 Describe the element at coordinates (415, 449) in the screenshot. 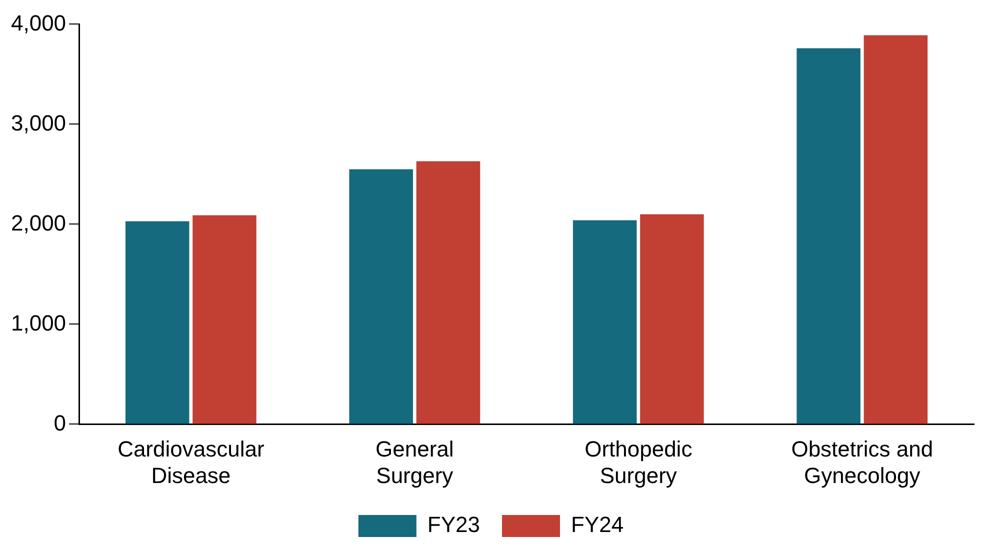

I see `category-label: General` at that location.